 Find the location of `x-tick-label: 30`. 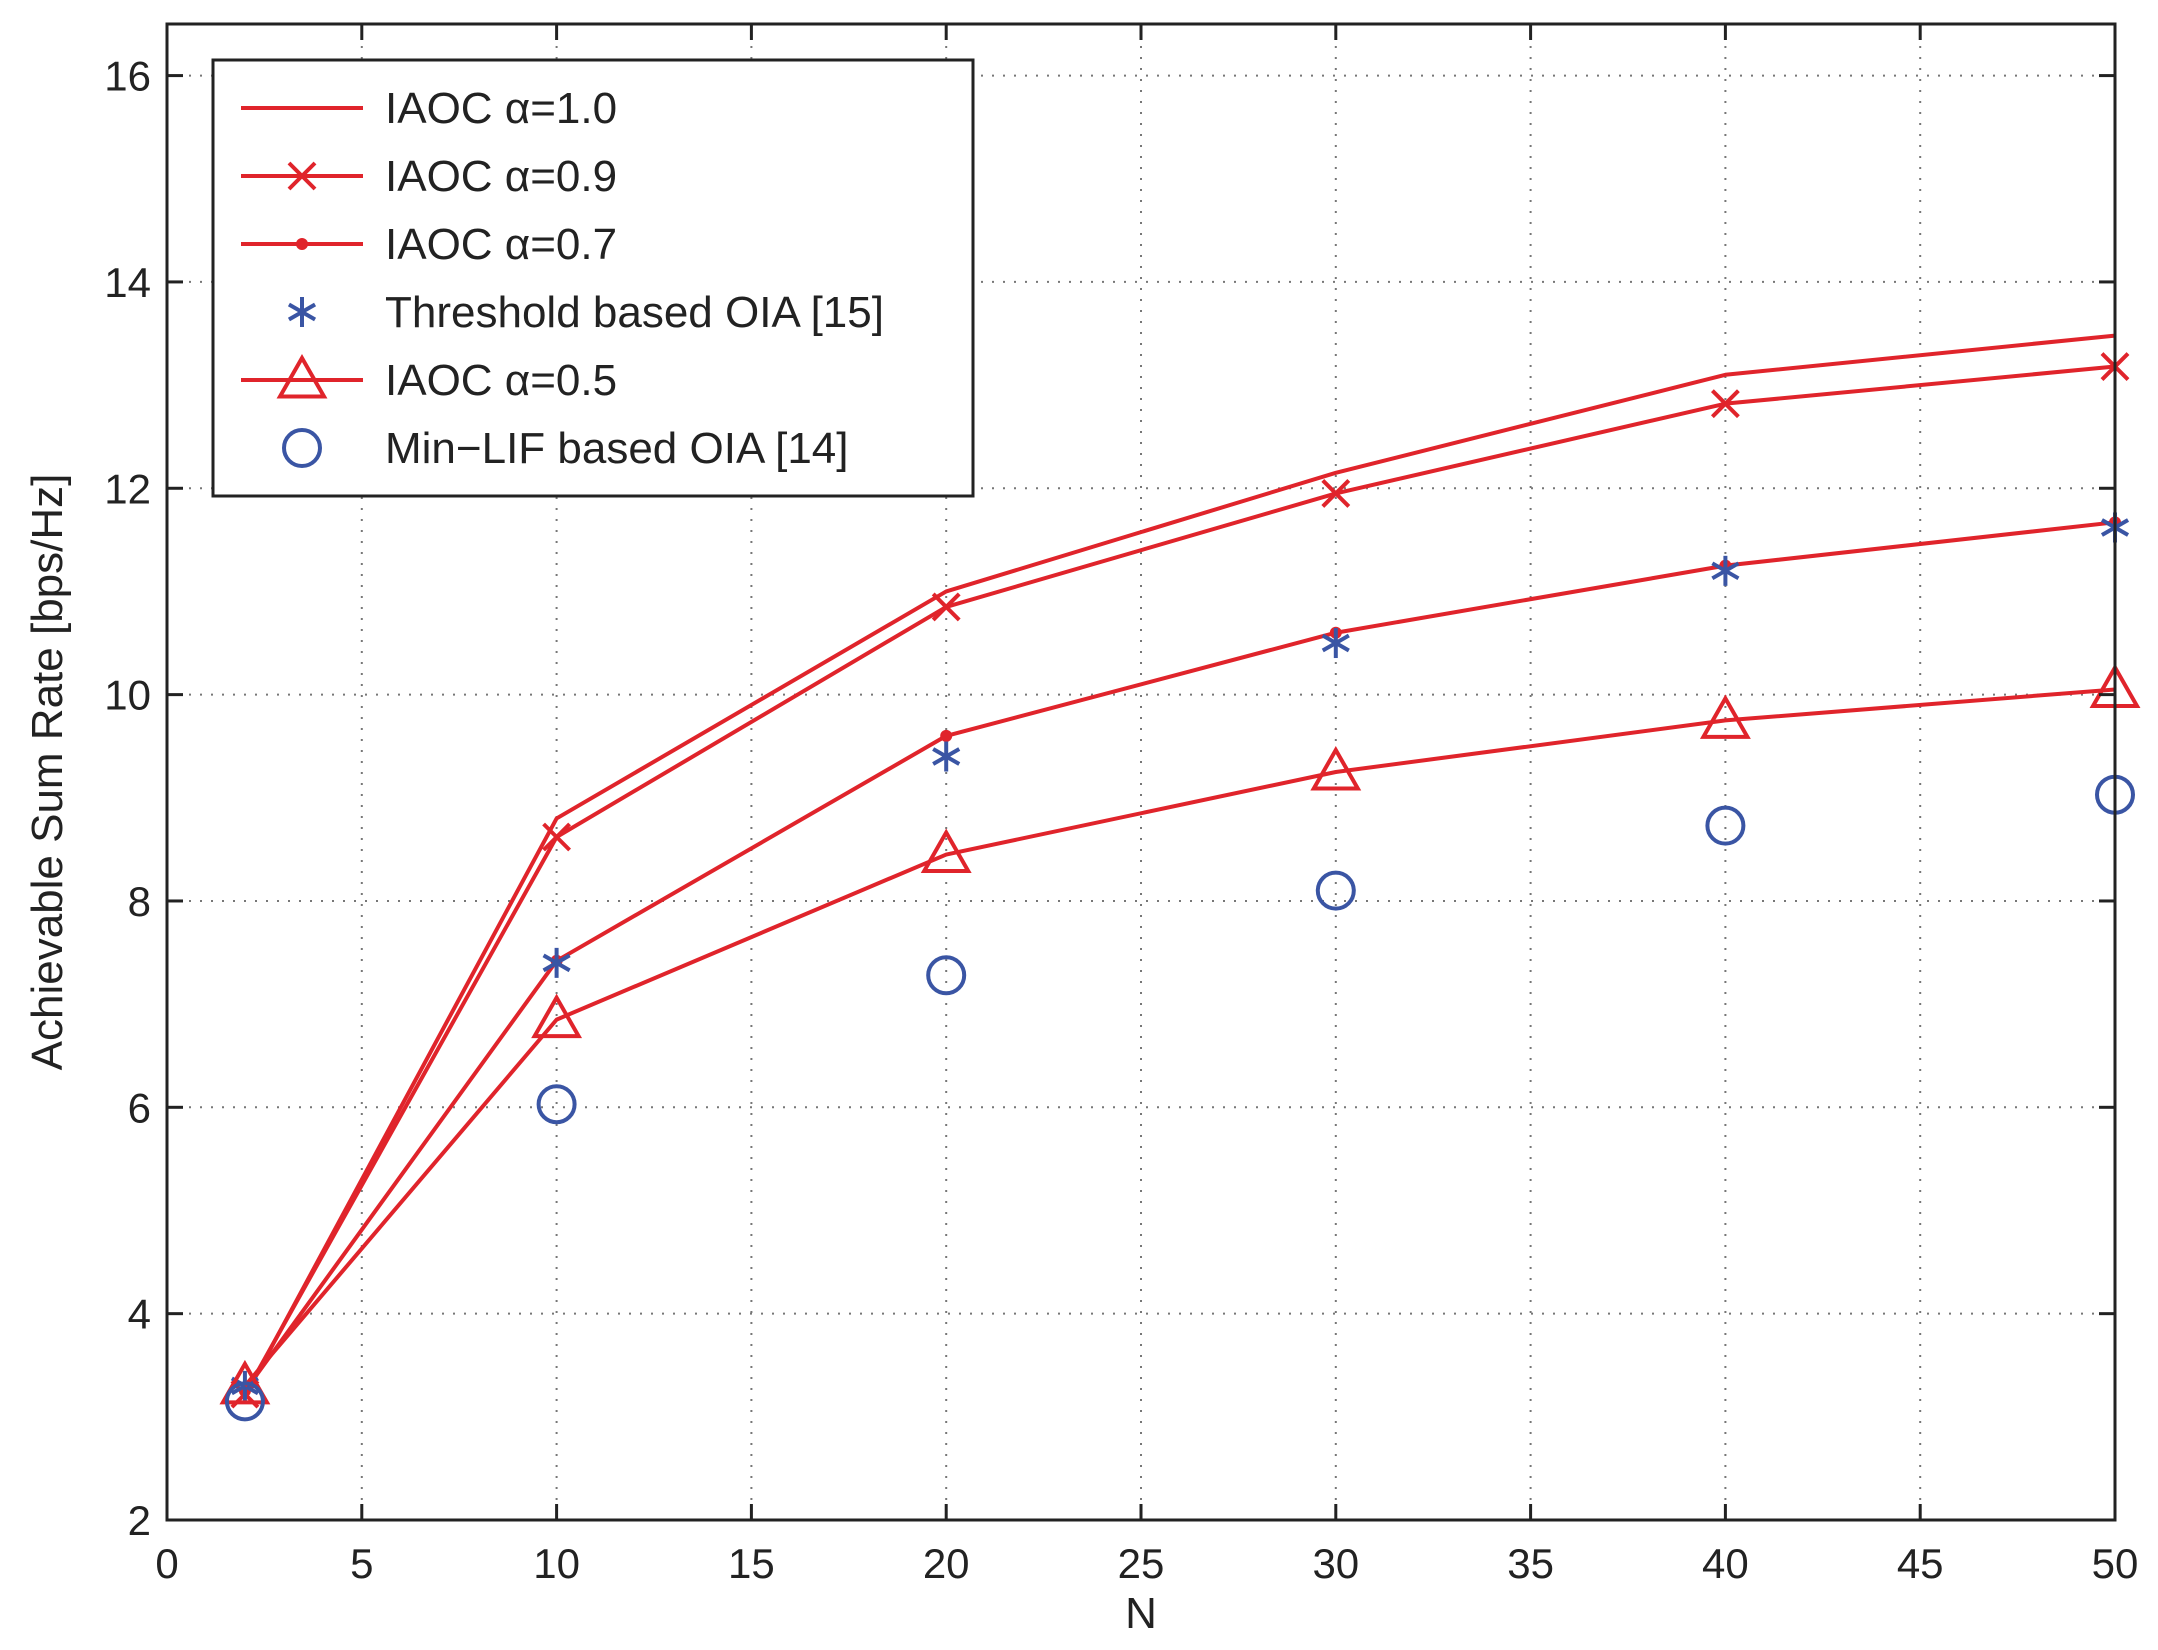

x-tick-label: 30 is located at coordinates (1335, 1563).